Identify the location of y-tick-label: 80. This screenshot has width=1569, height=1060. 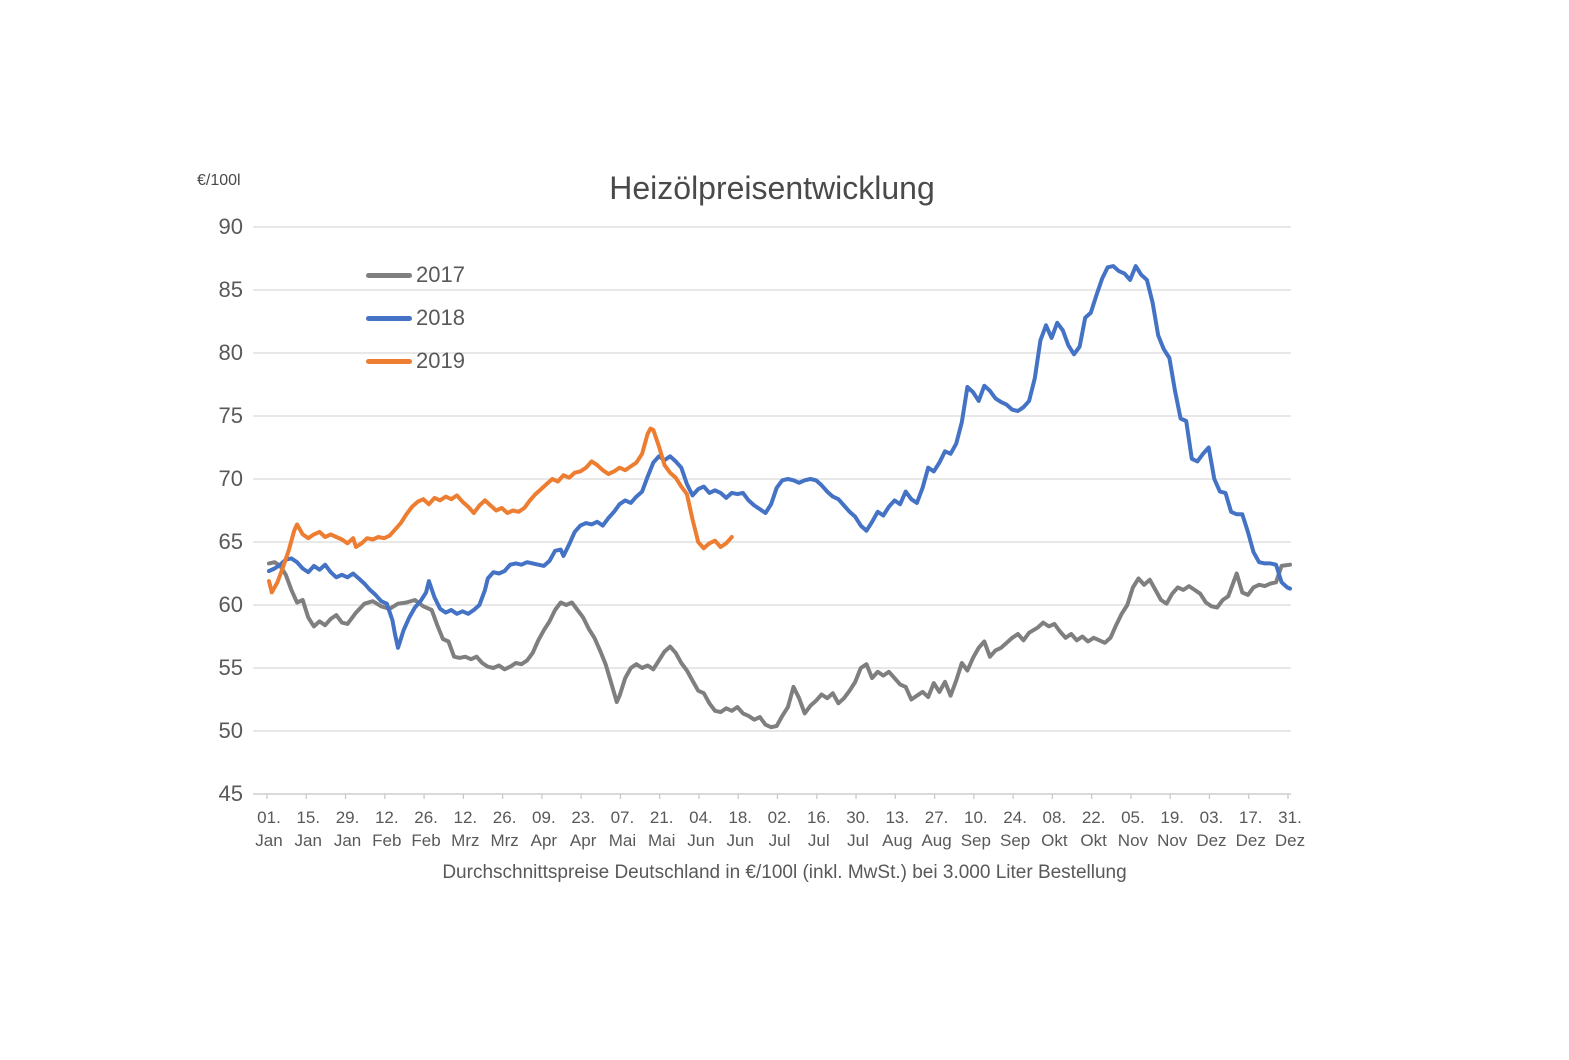
(230, 352).